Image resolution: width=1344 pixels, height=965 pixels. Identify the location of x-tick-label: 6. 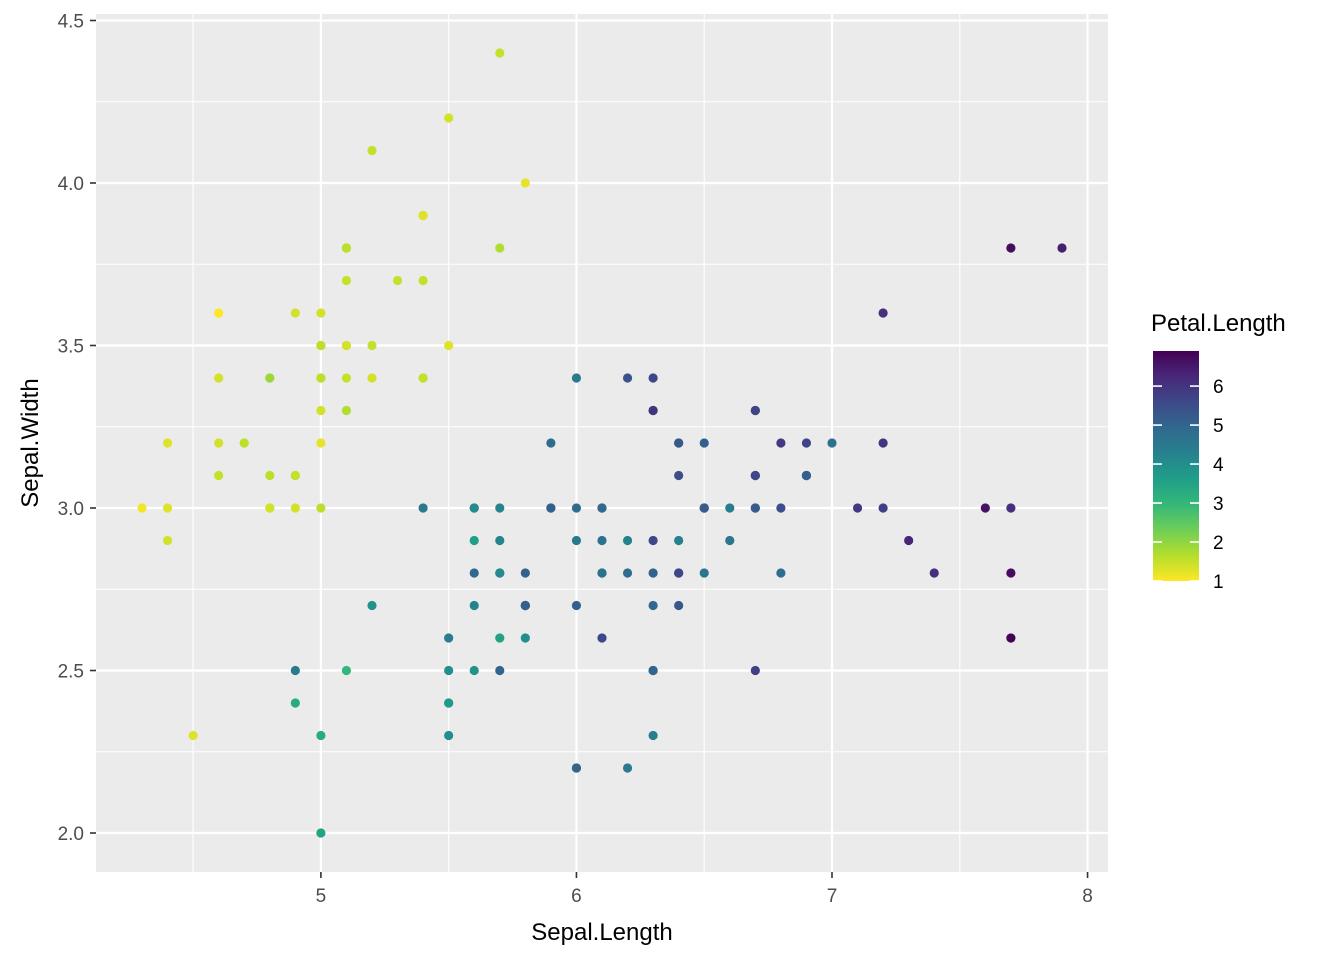
(576, 896).